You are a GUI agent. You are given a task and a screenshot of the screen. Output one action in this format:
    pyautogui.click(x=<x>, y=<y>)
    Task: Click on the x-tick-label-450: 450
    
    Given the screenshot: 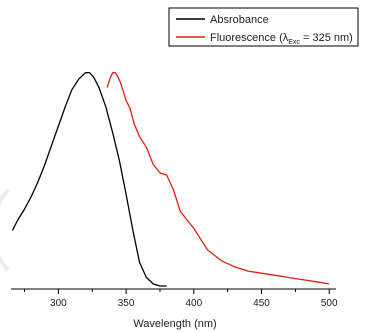 What is the action you would take?
    pyautogui.click(x=261, y=303)
    